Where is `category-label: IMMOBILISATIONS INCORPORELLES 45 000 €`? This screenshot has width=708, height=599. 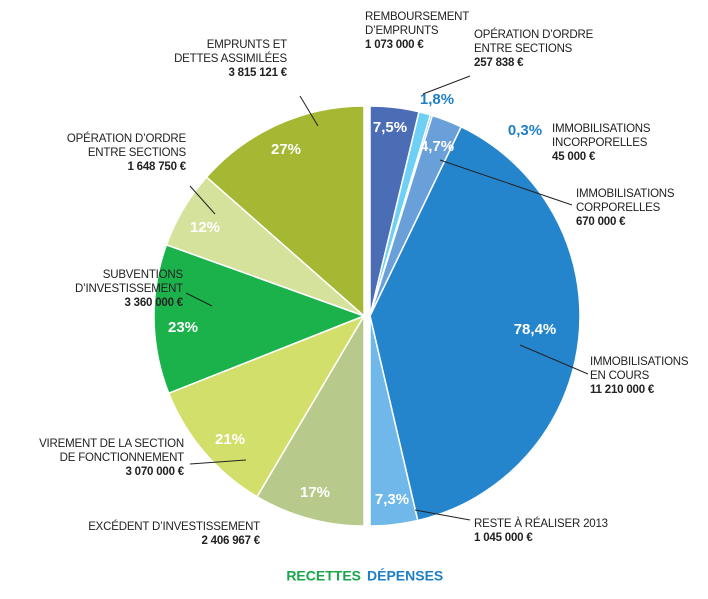 category-label: IMMOBILISATIONS INCORPORELLES 45 000 € is located at coordinates (601, 143).